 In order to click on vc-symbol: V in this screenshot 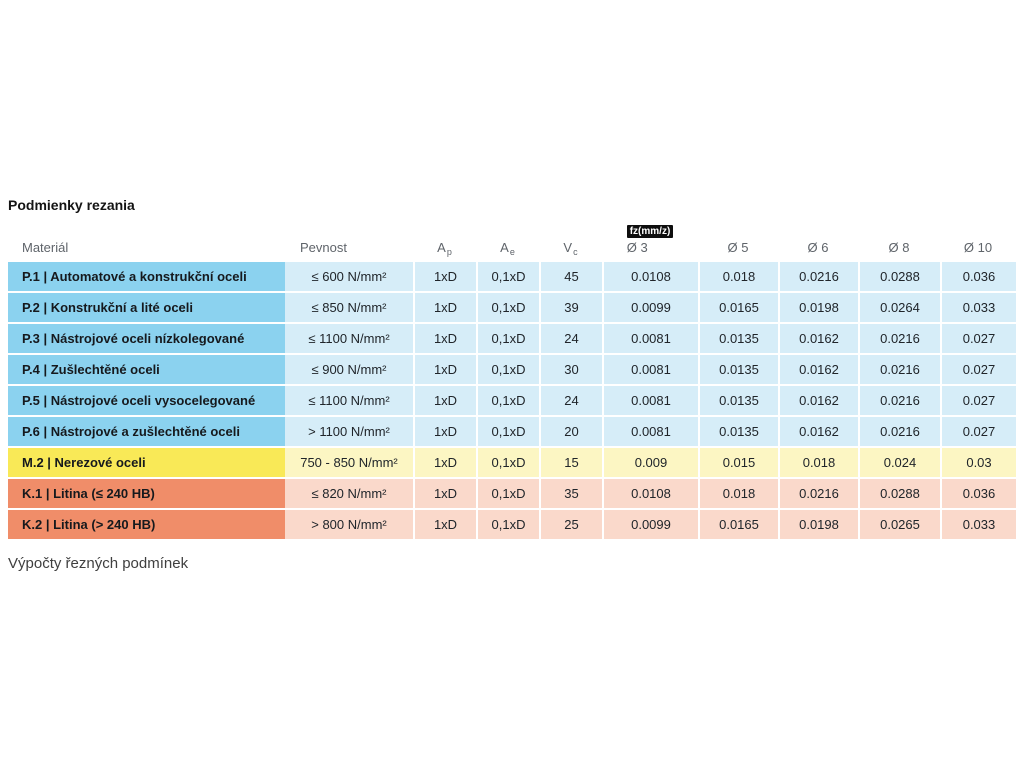, I will do `click(568, 247)`.